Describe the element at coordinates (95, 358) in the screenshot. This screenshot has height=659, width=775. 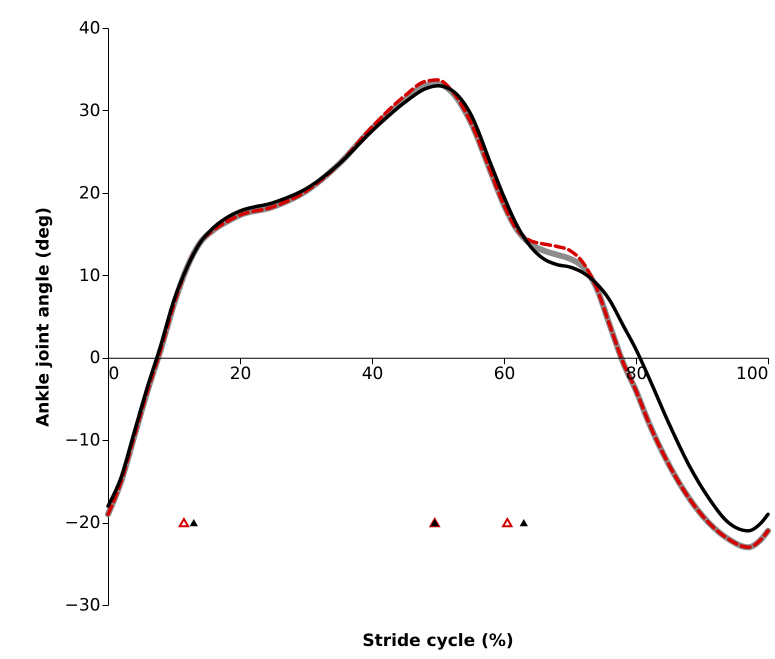
I see `y-tick-label: 0` at that location.